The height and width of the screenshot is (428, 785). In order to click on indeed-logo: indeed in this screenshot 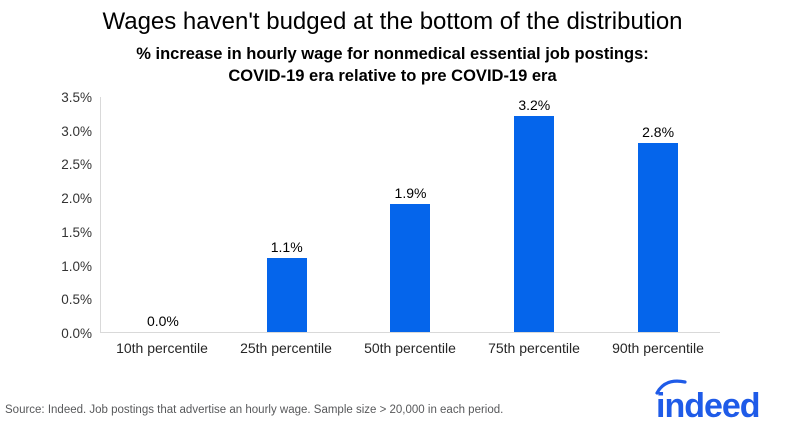, I will do `click(708, 401)`.